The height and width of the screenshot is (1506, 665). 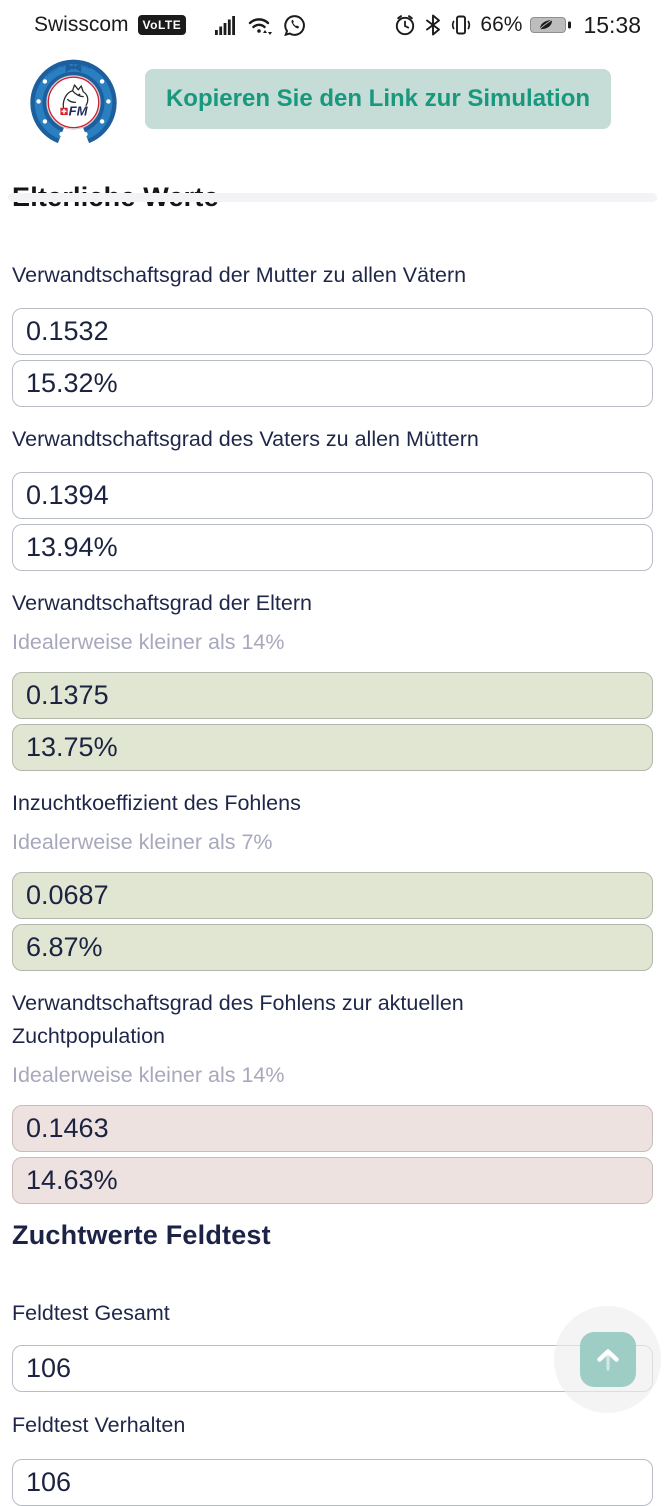 What do you see at coordinates (73, 99) in the screenshot?
I see `fm-horseshoe-logo: Rauf ain Virtual FM` at bounding box center [73, 99].